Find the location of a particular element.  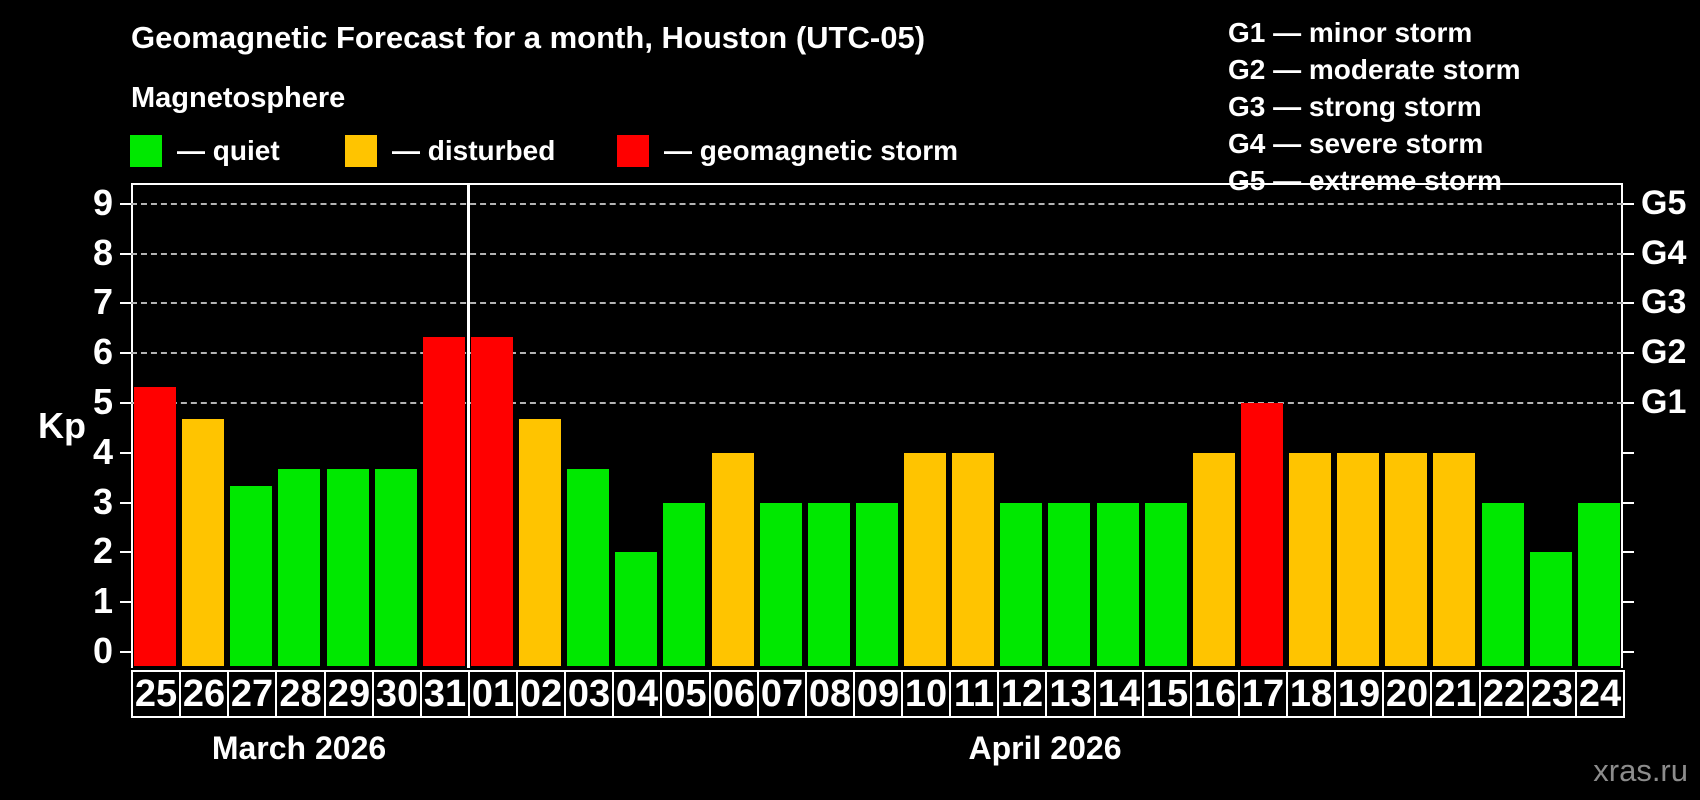

g-legend-line-g1: G1 — minor storm is located at coordinates (1350, 32).